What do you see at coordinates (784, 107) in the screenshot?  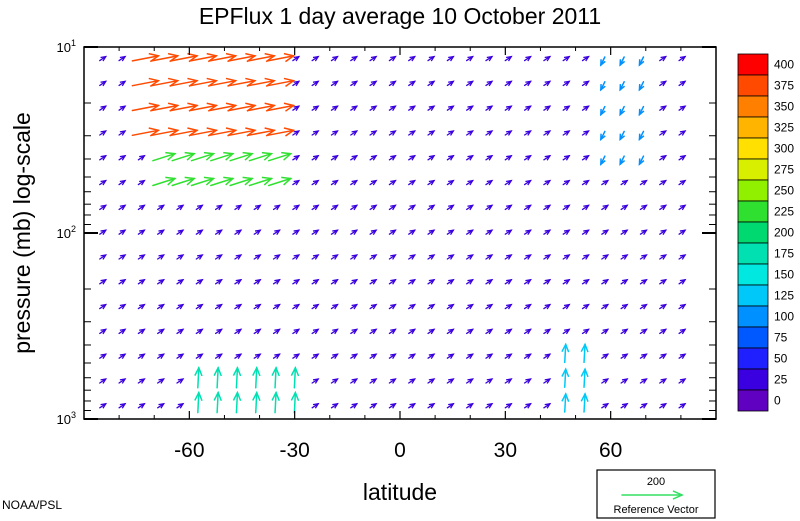 I see `colorbar-label: 350` at bounding box center [784, 107].